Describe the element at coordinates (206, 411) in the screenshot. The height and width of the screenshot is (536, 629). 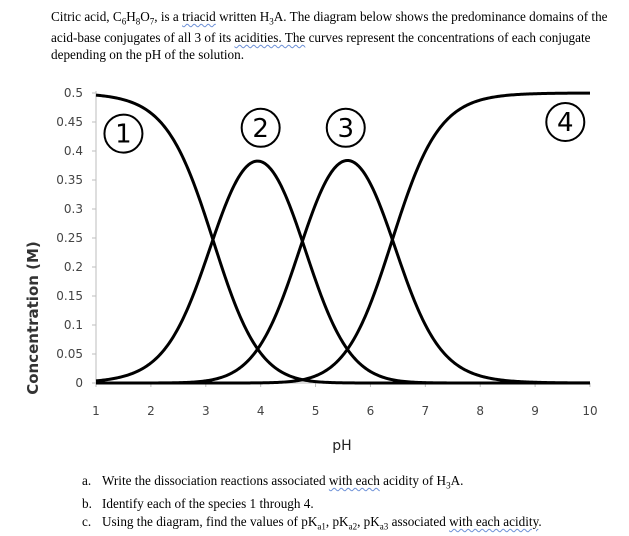
I see `x-tick-label: 3` at that location.